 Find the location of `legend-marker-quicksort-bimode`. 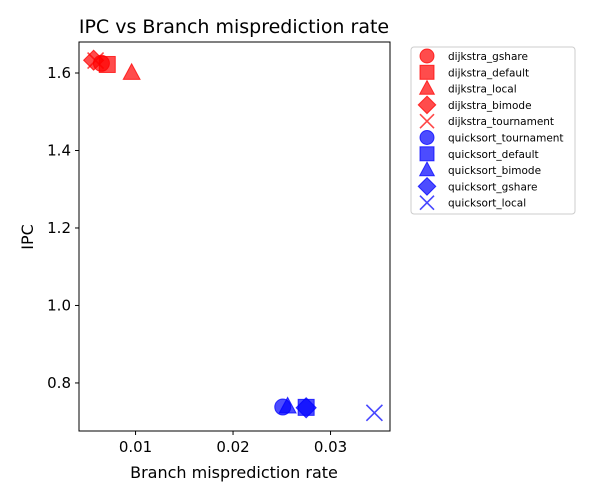

legend-marker-quicksort-bimode is located at coordinates (427, 168).